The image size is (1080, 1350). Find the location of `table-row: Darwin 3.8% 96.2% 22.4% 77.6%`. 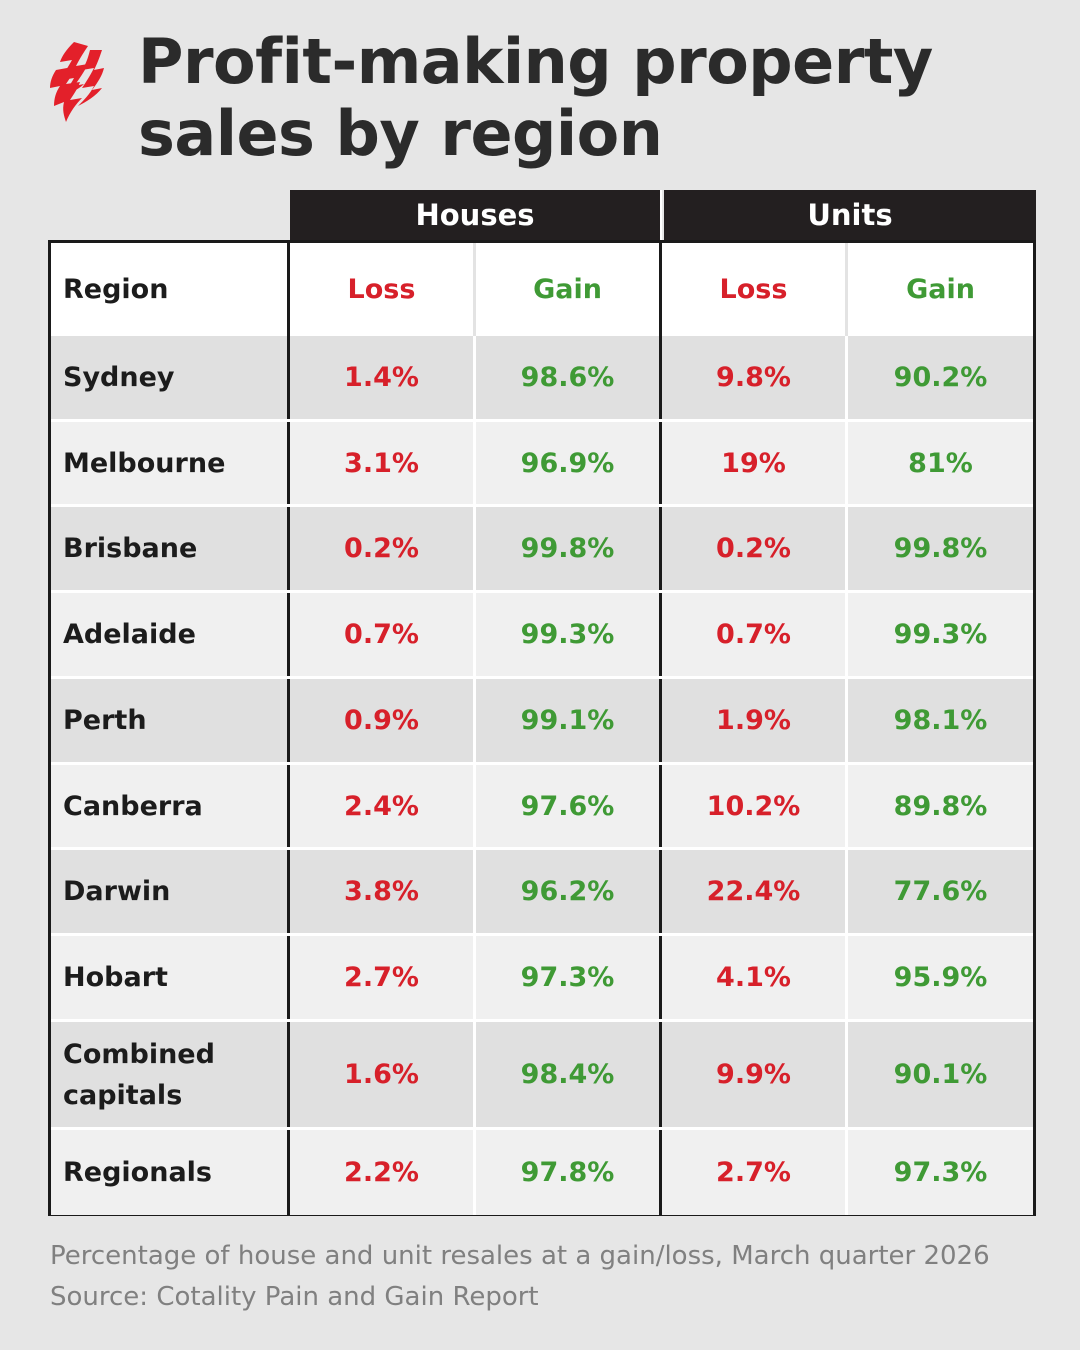

table-row: Darwin 3.8% 96.2% 22.4% 77.6% is located at coordinates (542, 893).